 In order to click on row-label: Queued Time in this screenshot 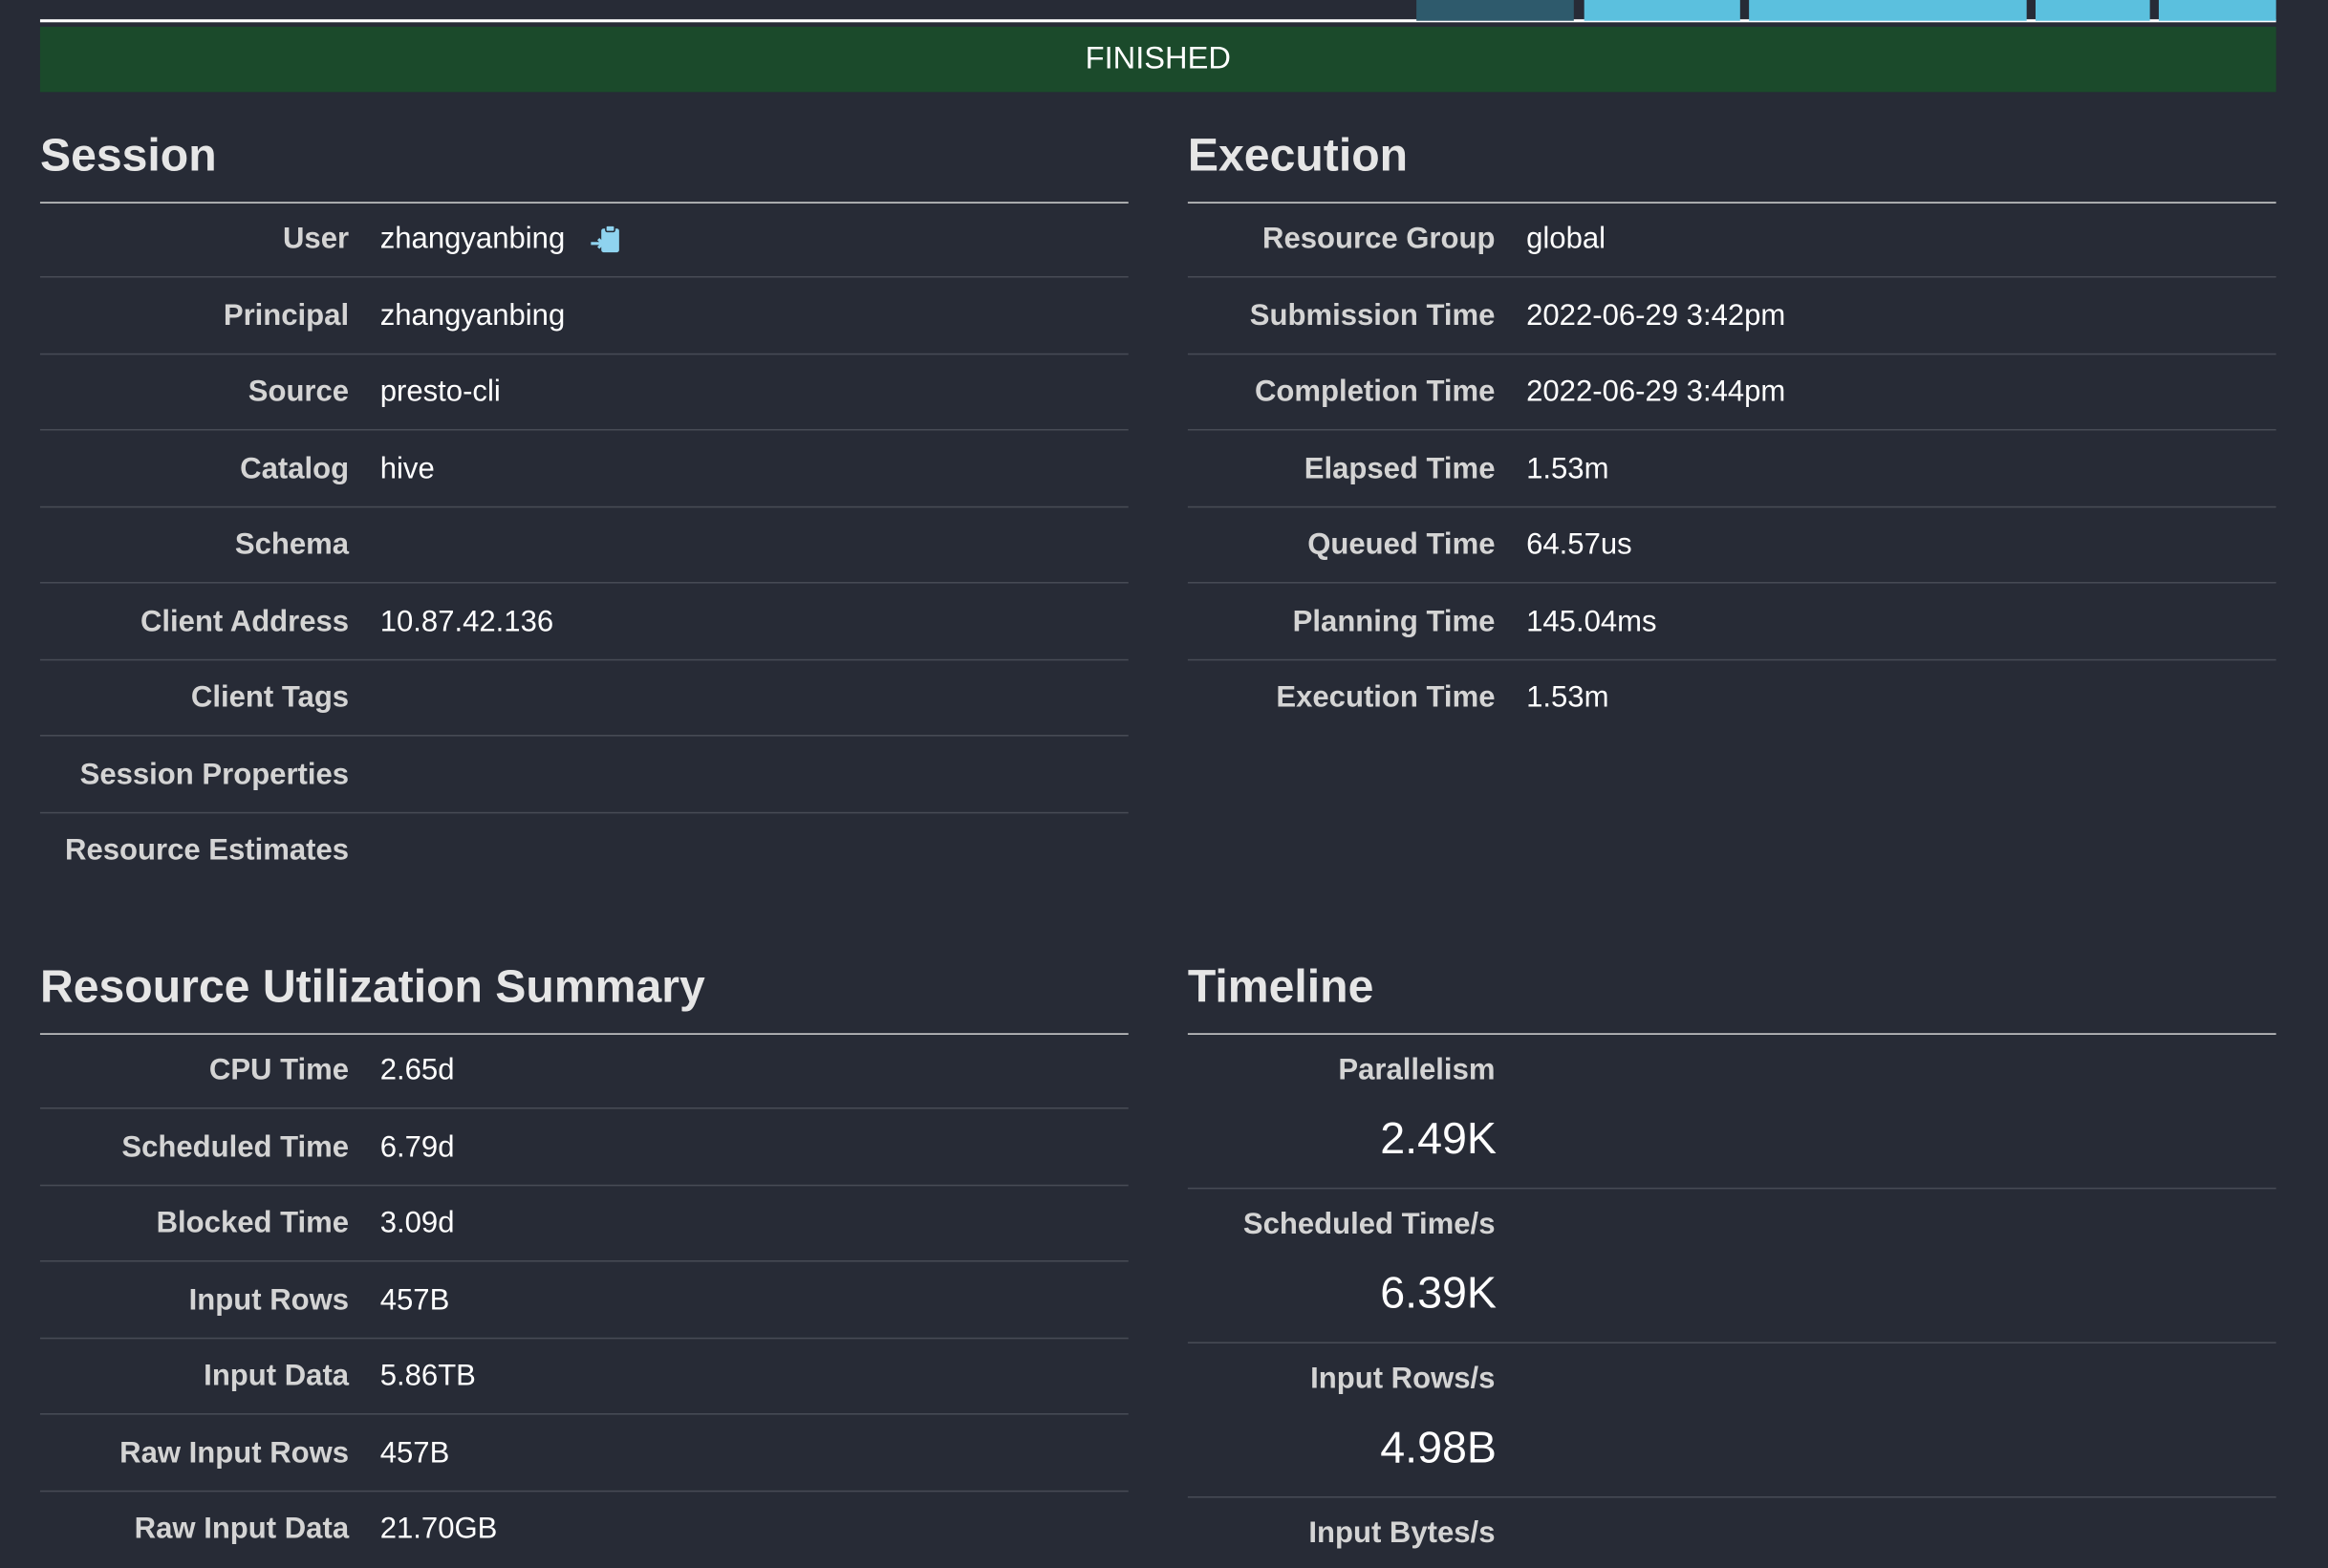, I will do `click(1402, 545)`.